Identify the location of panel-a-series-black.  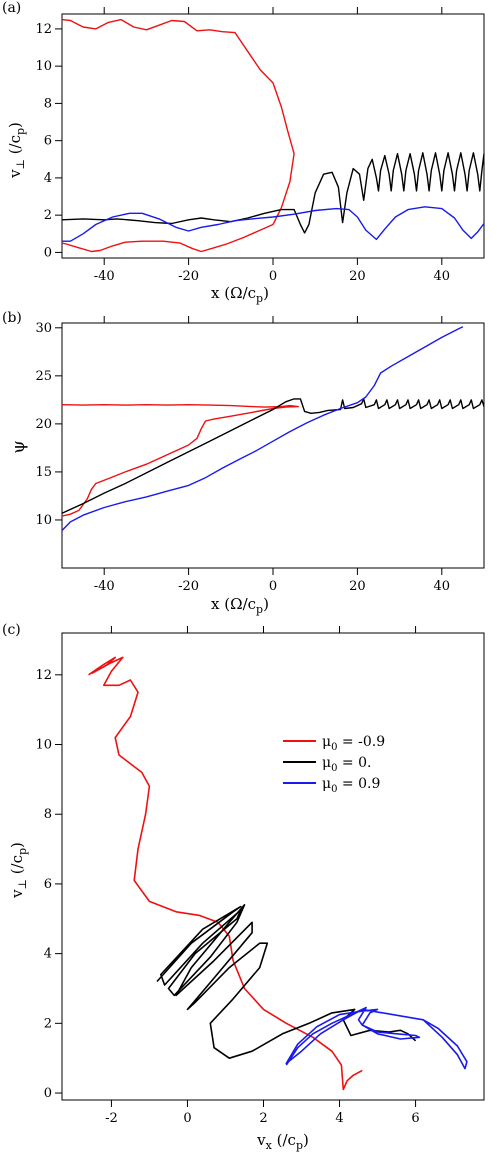
(273, 193).